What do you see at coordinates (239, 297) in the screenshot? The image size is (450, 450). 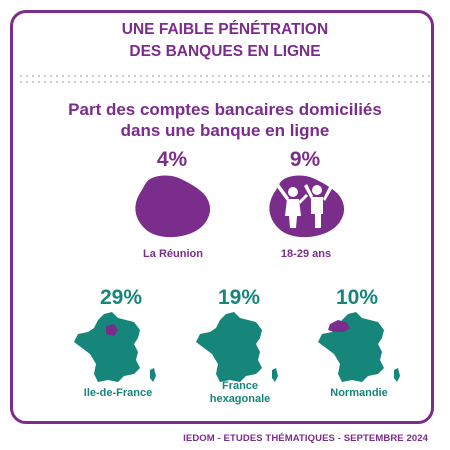 I see `stat-france-value: 19%` at bounding box center [239, 297].